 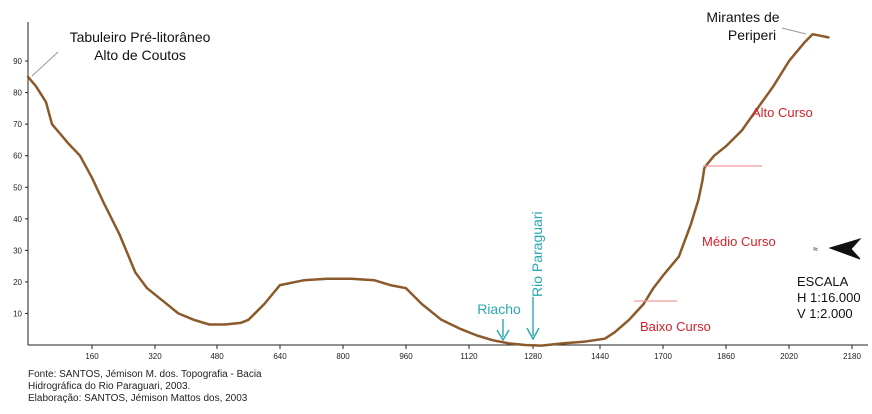 I want to click on scale-horizontal: H 1:16.000, so click(x=829, y=297).